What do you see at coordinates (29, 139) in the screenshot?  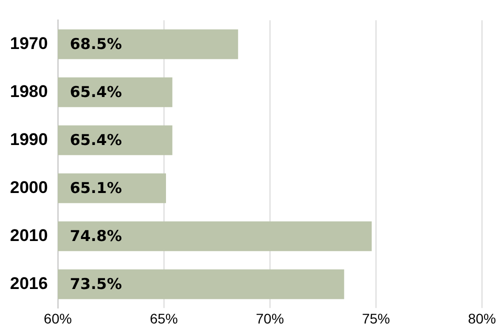 I see `y-tick-label: 1990` at bounding box center [29, 139].